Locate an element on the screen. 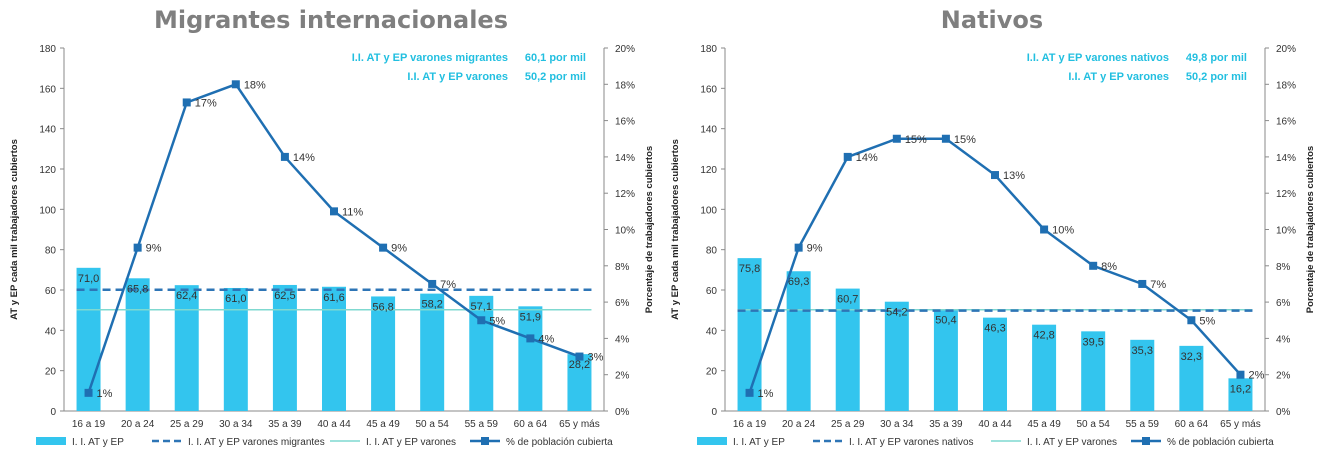 The width and height of the screenshot is (1323, 452). y-tick-right-label: 16% is located at coordinates (625, 122).